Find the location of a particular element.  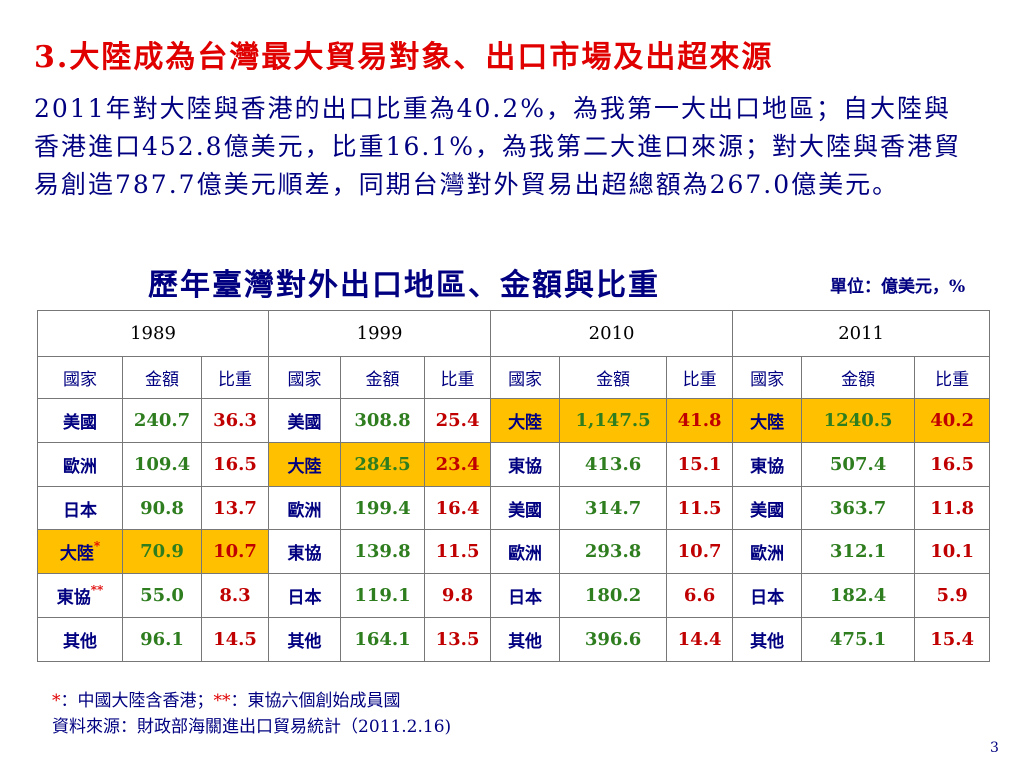

share-cell: 13.7 is located at coordinates (235, 508).